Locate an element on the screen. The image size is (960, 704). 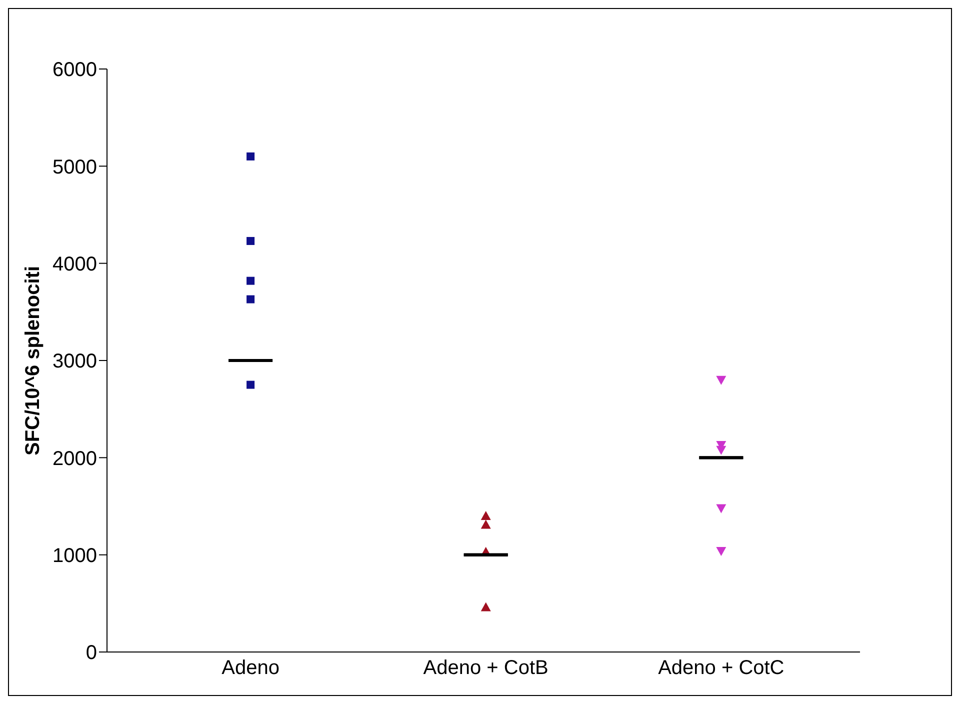
y-tick-label: 4000 is located at coordinates (74, 264).